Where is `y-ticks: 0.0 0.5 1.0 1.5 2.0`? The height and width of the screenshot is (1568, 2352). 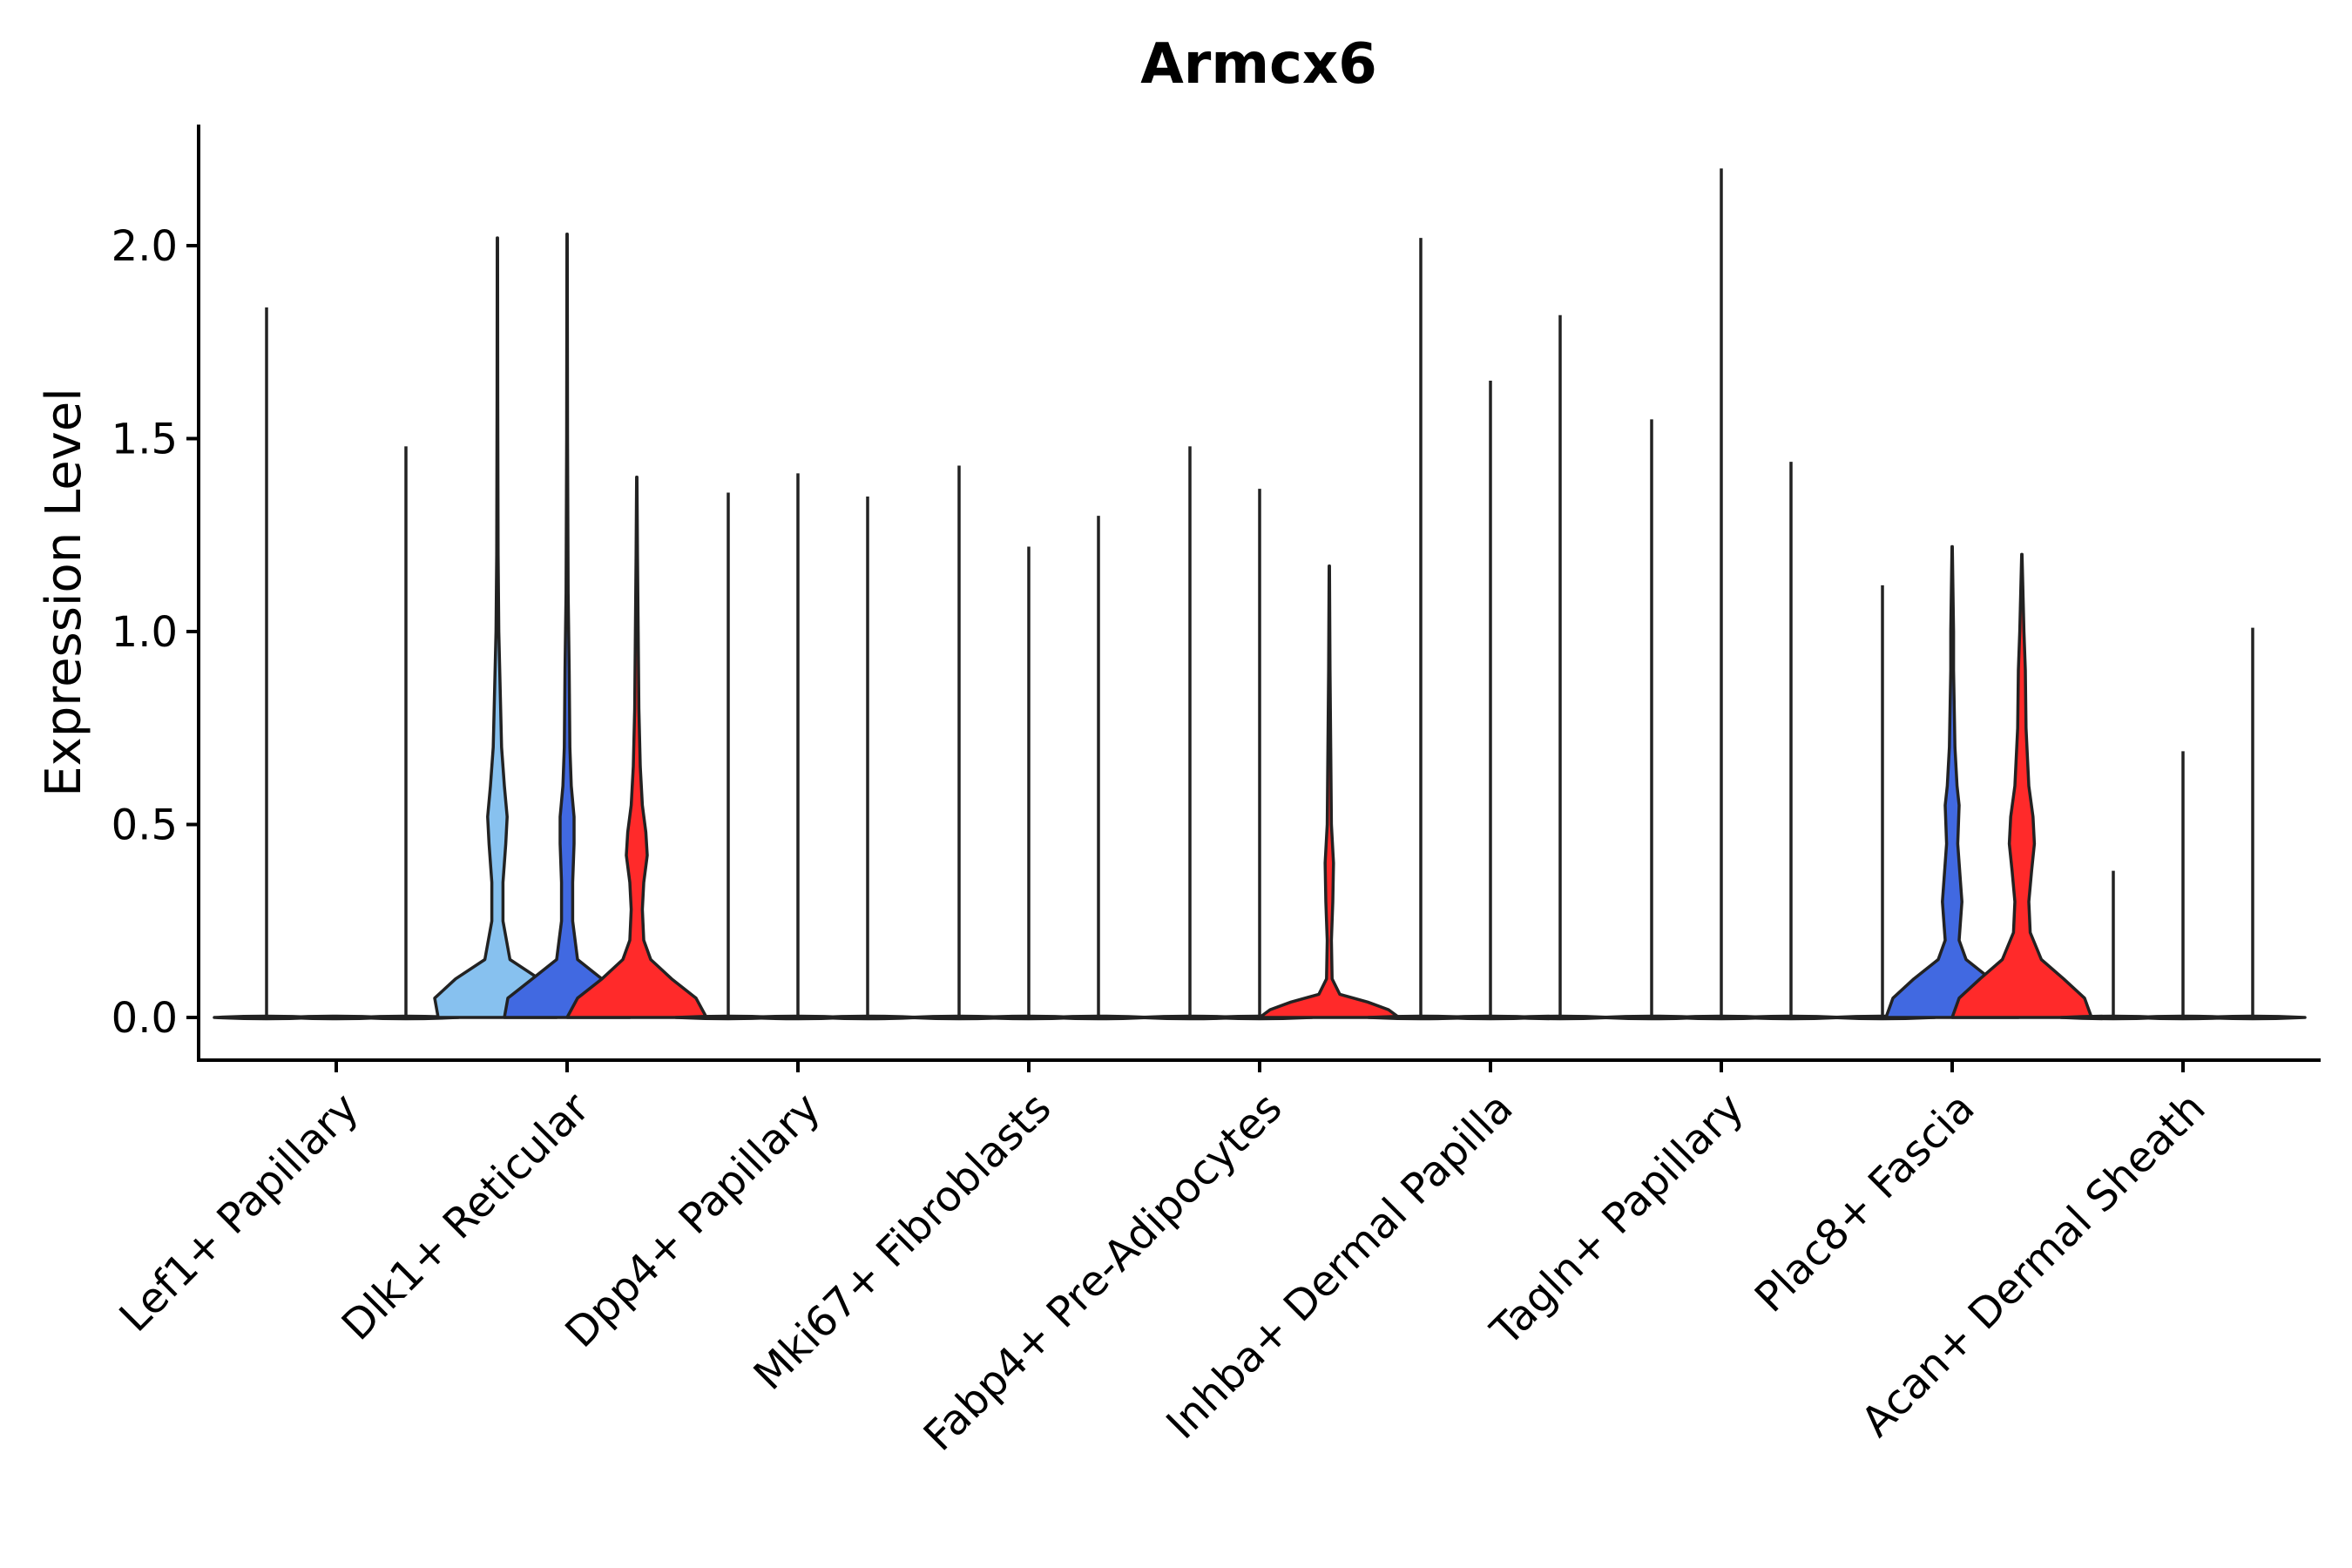 y-ticks: 0.0 0.5 1.0 1.5 2.0 is located at coordinates (155, 633).